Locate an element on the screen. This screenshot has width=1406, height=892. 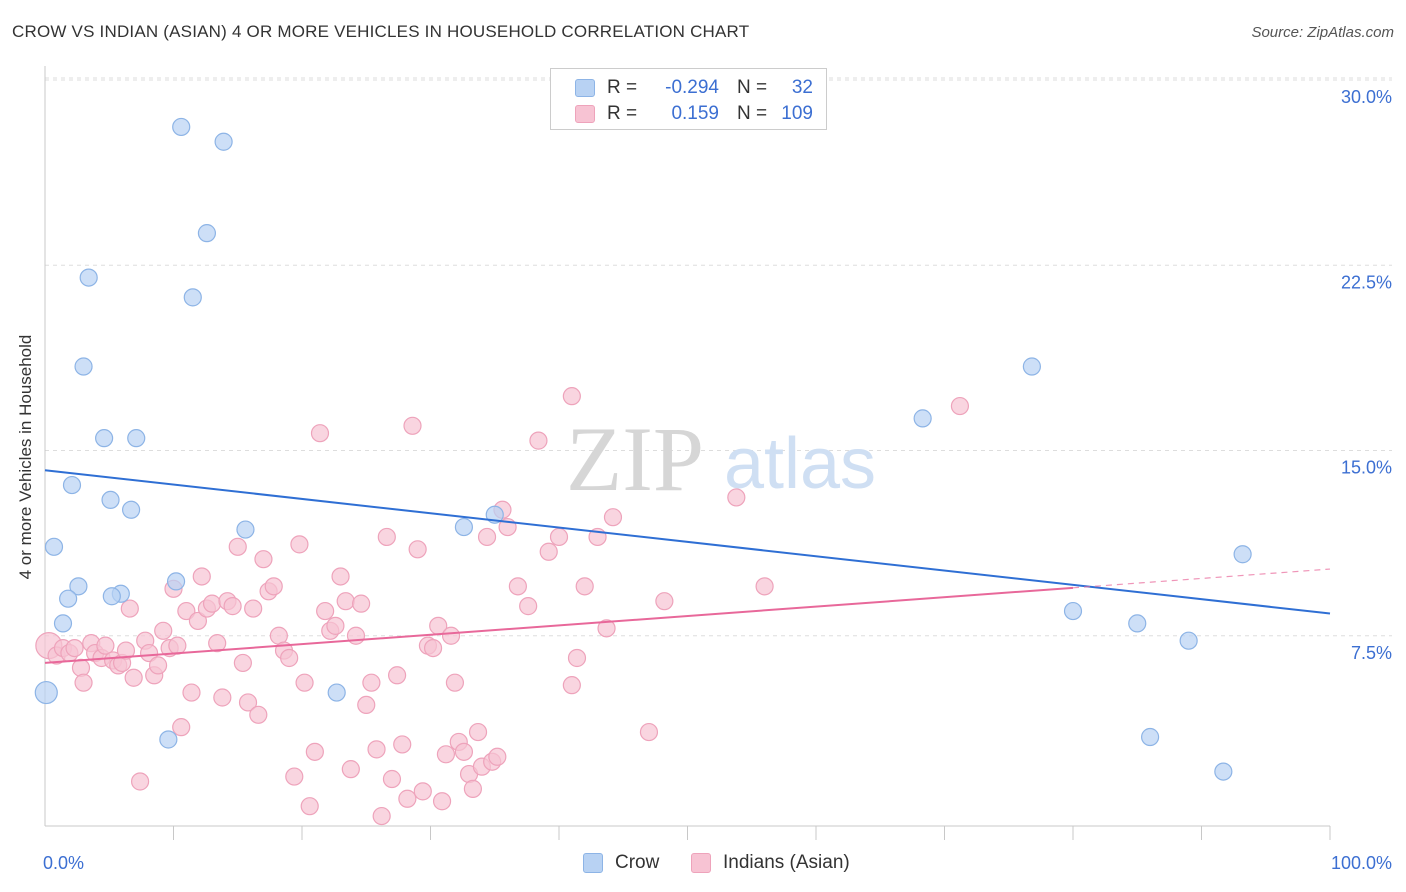
y-tick-label: 22.5% is located at coordinates (1366, 282).